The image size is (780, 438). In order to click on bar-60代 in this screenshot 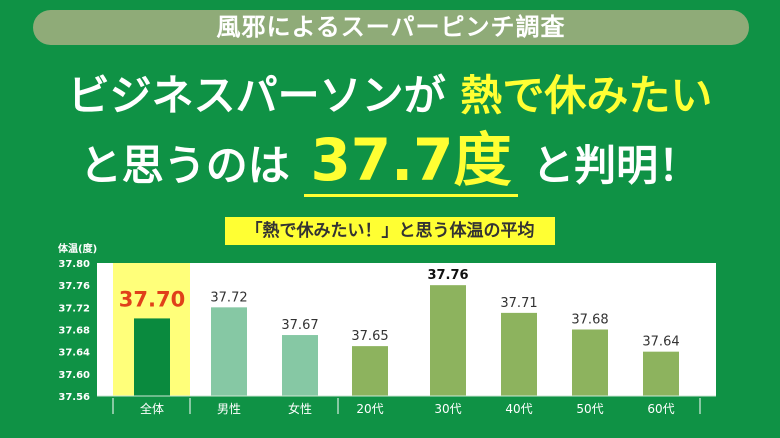, I will do `click(661, 373)`.